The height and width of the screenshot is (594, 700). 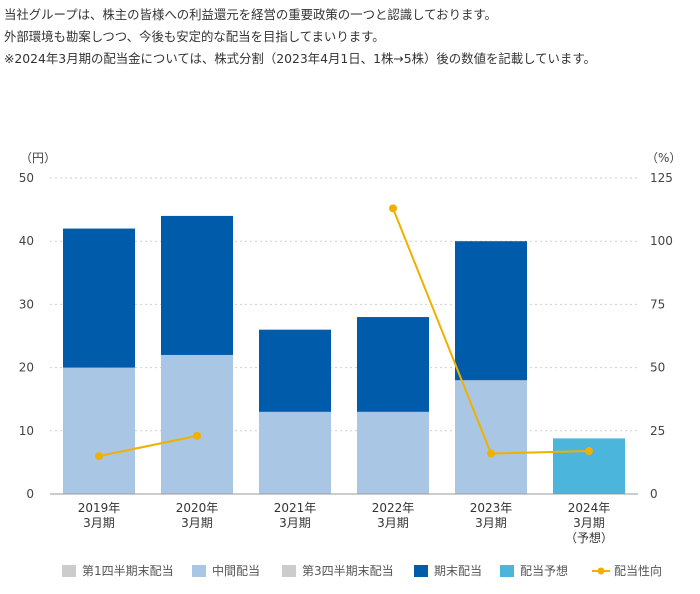 What do you see at coordinates (638, 570) in the screenshot?
I see `legend-label: 配当性向` at bounding box center [638, 570].